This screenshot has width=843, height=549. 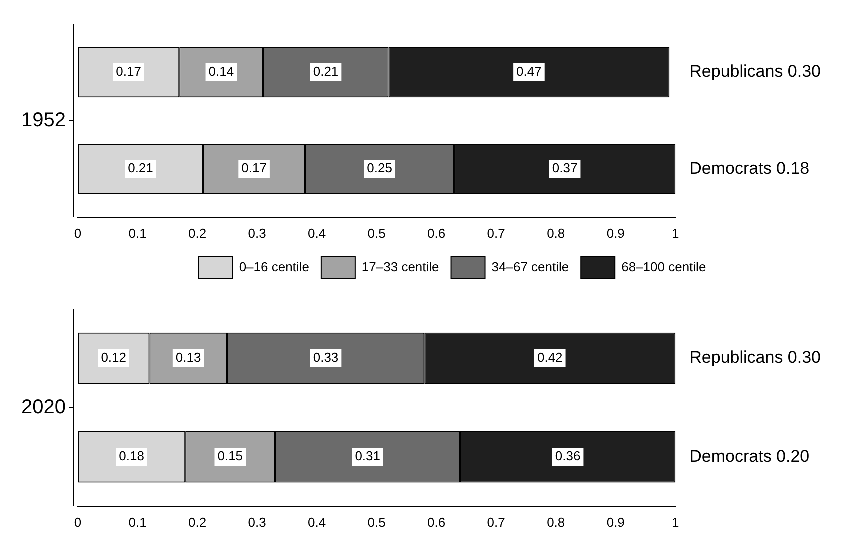 I want to click on legend-label: 0–16 centile, so click(x=274, y=267).